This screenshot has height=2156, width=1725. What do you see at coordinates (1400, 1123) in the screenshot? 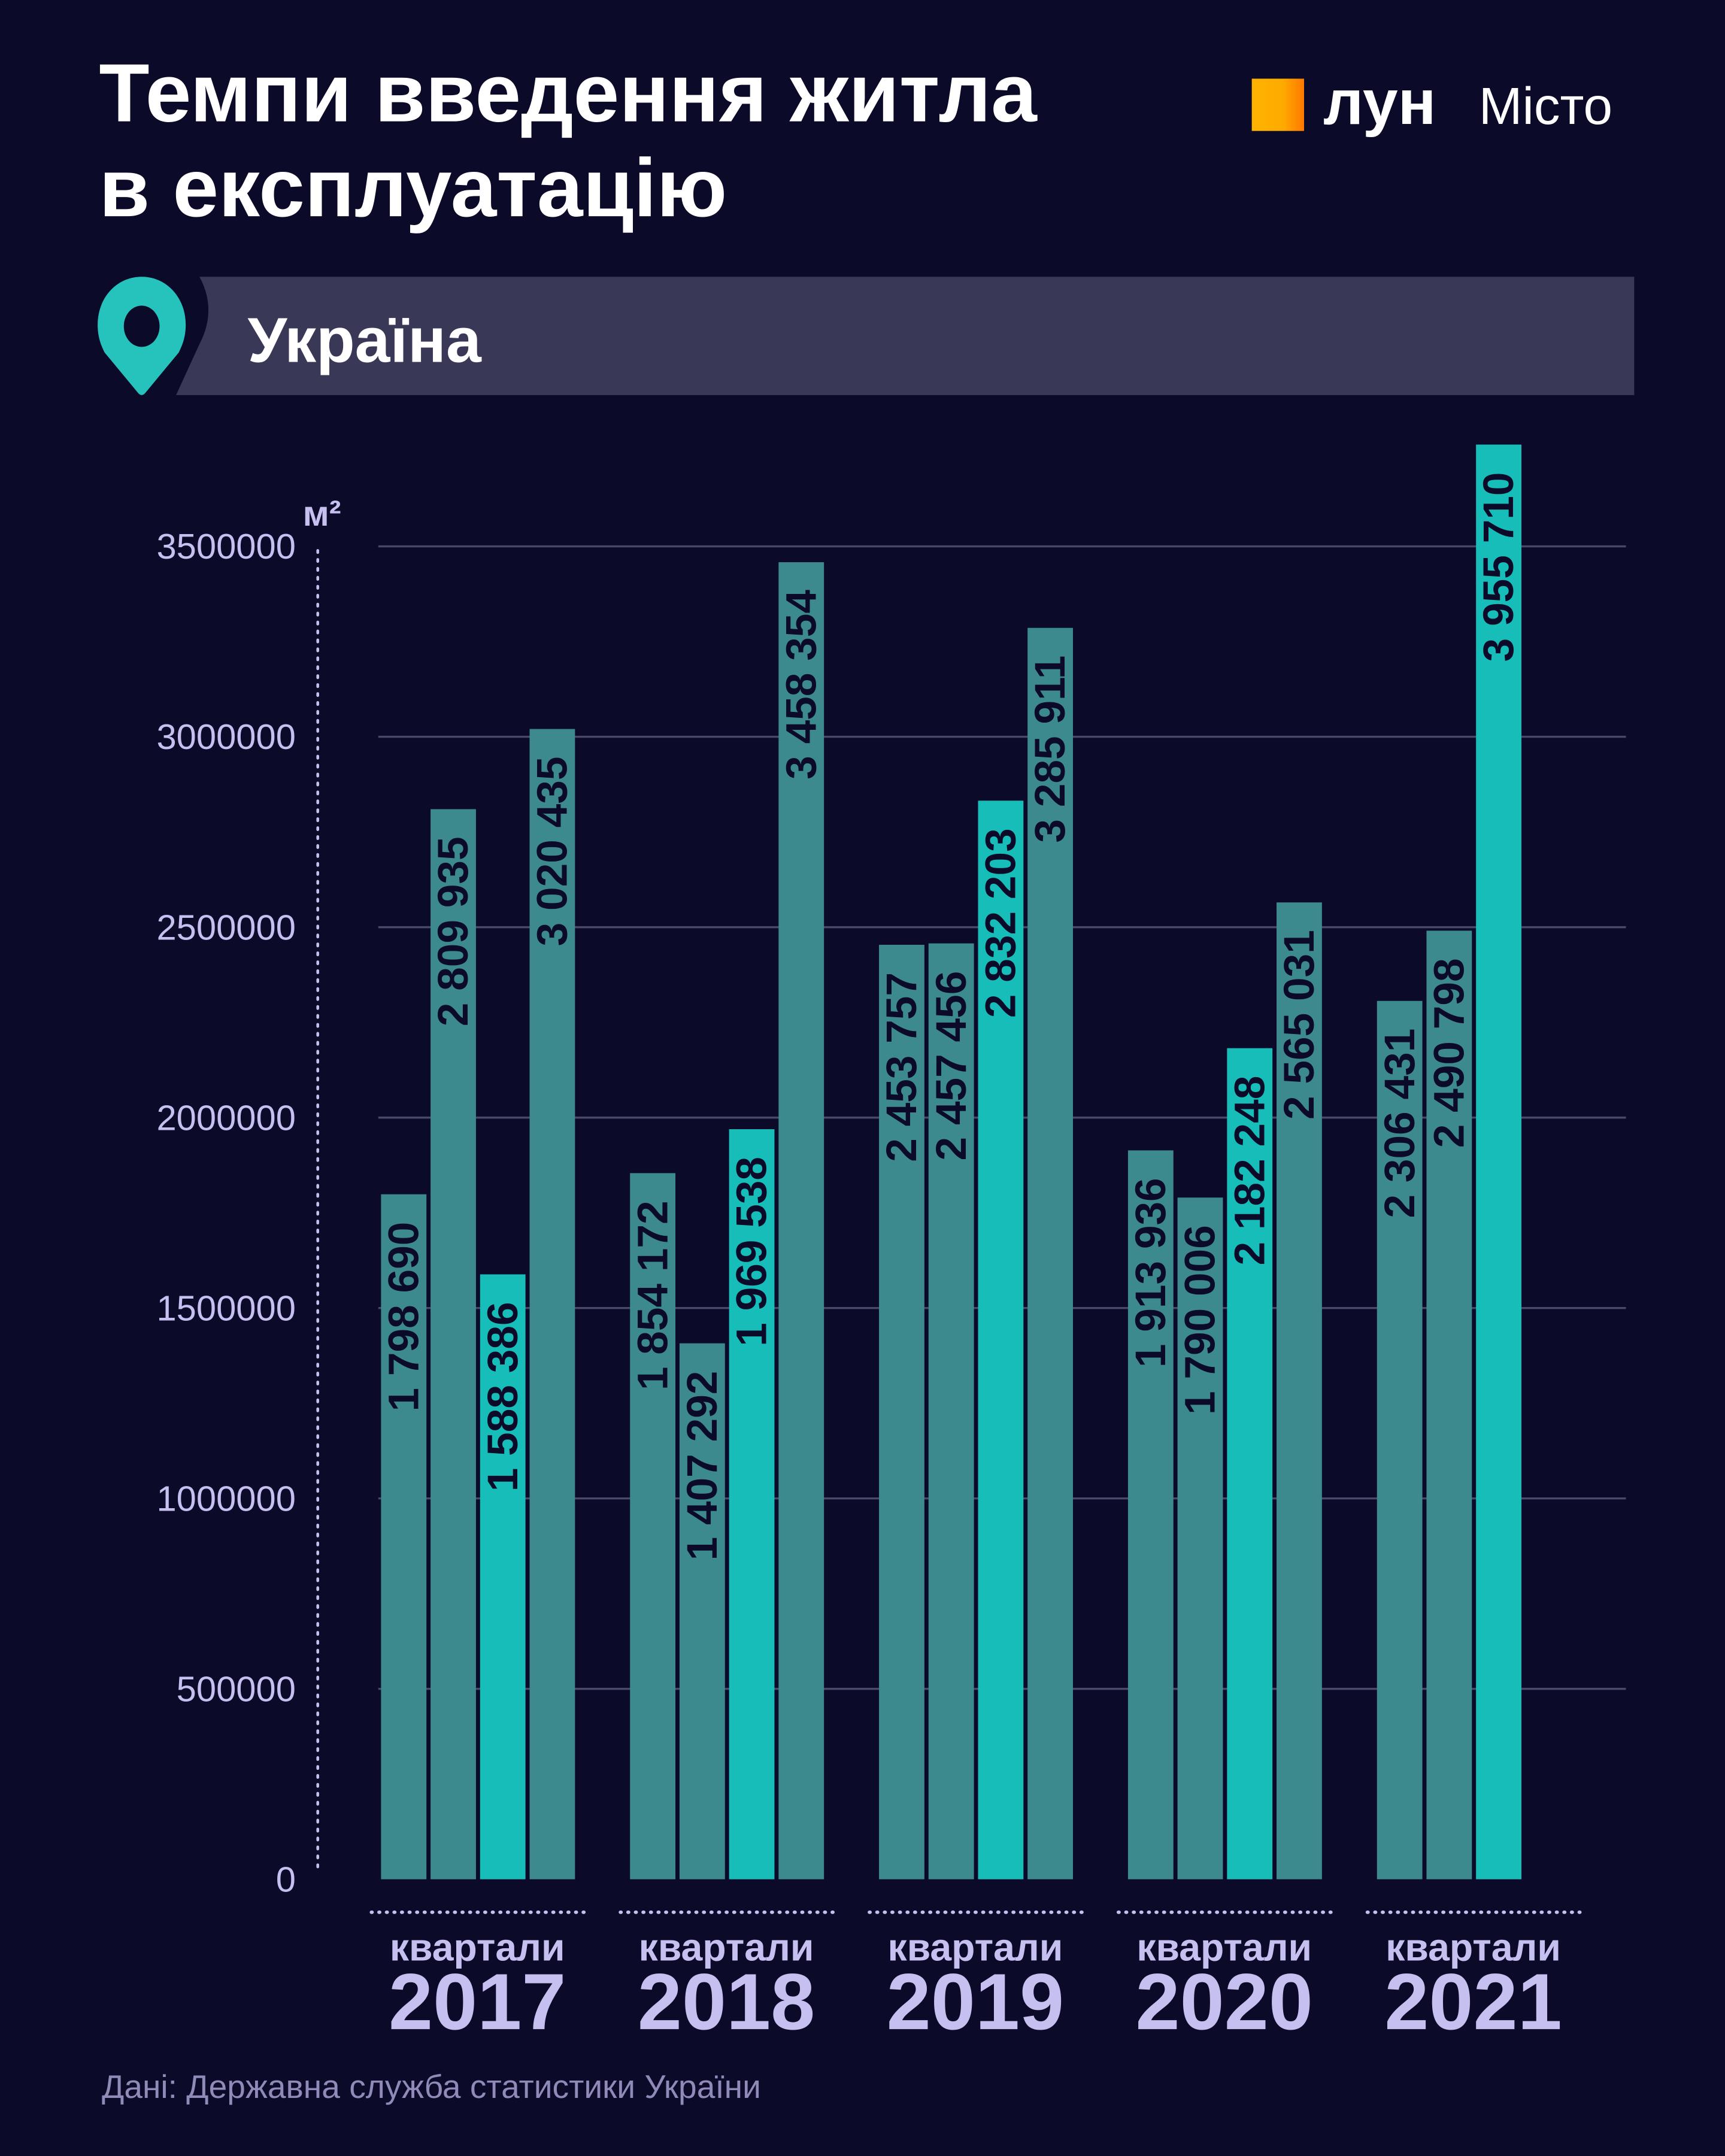
I see `bar-value-label: 2 306 431` at bounding box center [1400, 1123].